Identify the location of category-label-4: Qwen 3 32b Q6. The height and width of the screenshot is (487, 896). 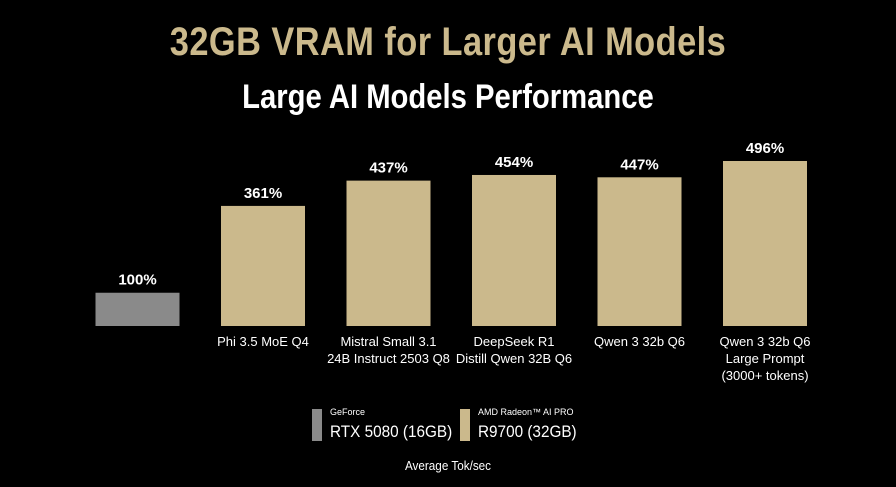
(639, 341).